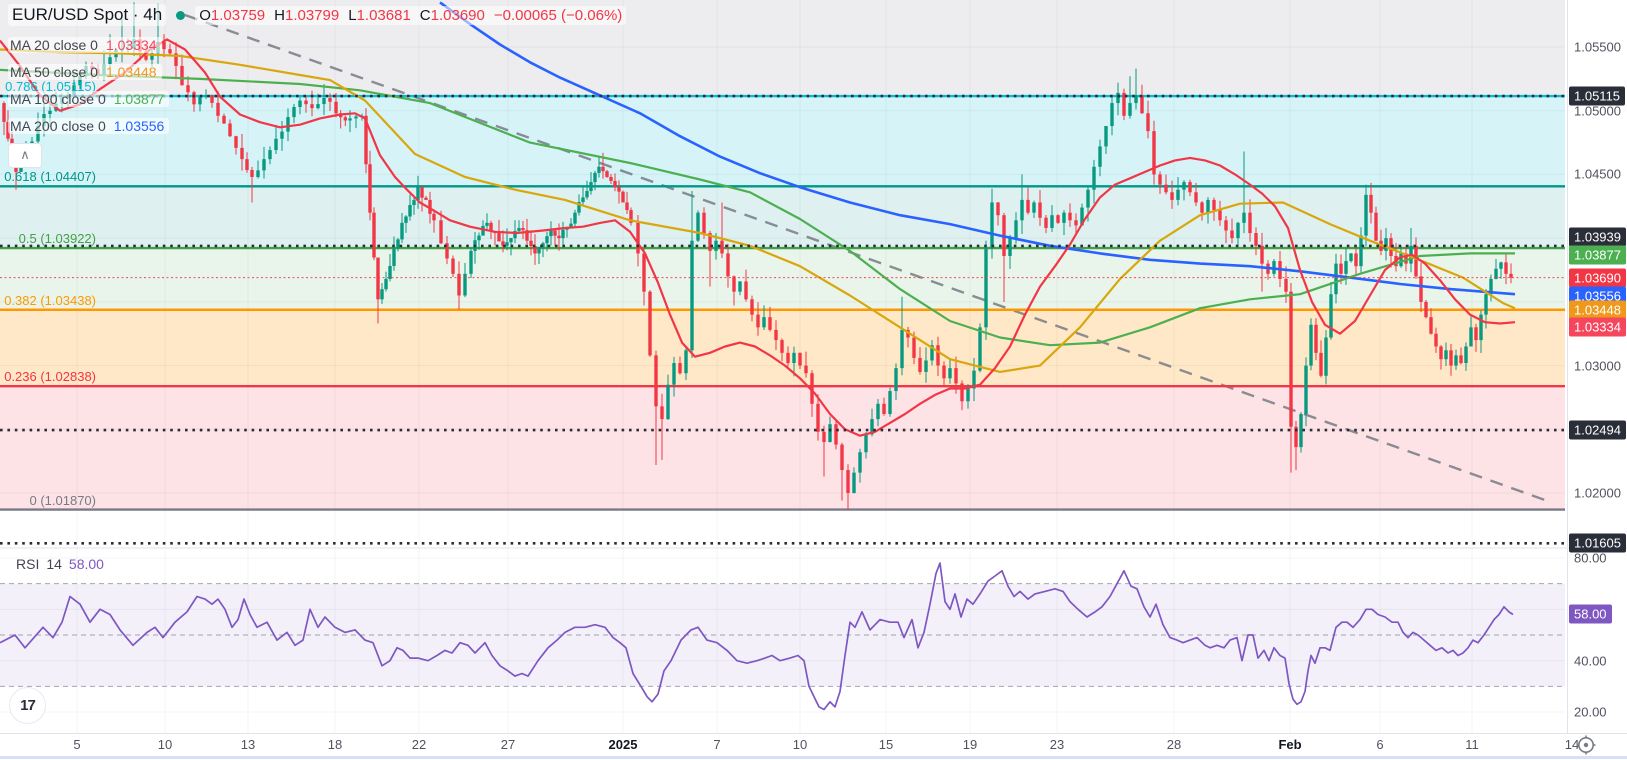 The height and width of the screenshot is (760, 1627). Describe the element at coordinates (383, 15) in the screenshot. I see `ohlc-low-value: 1.03681` at that location.